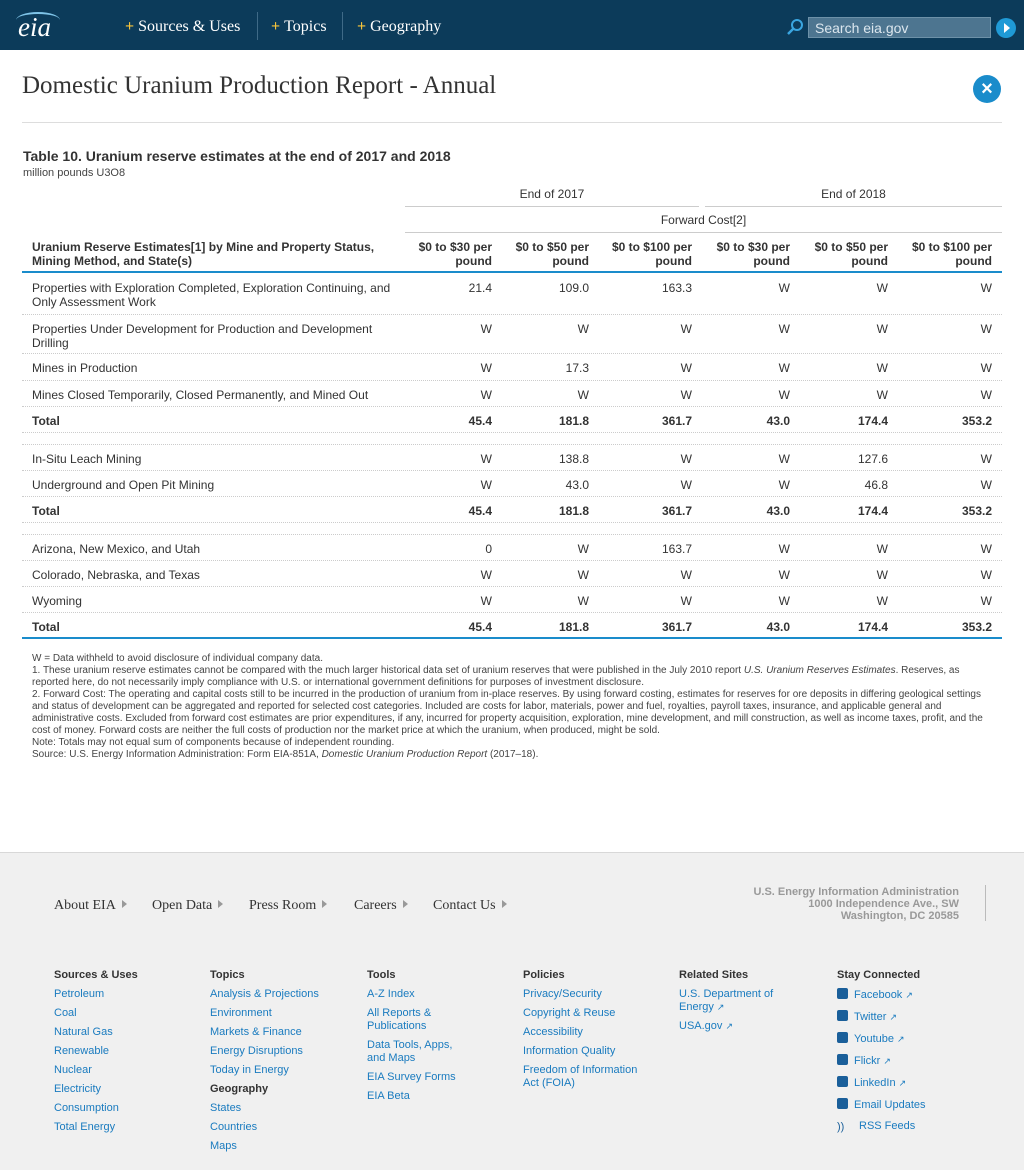 Image resolution: width=1024 pixels, height=1170 pixels. What do you see at coordinates (907, 995) in the screenshot?
I see `social-facebook: Facebook ↗` at bounding box center [907, 995].